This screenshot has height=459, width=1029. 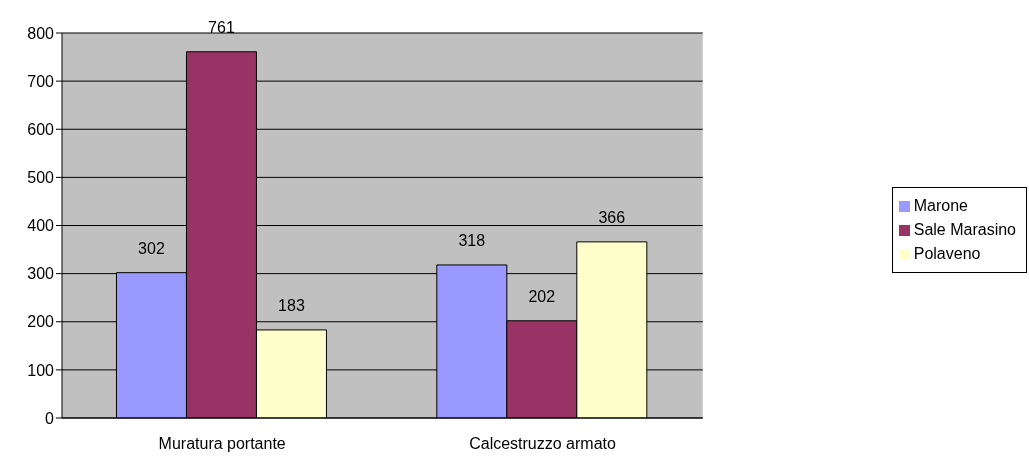 I want to click on x-tick-label: Calcestruzzo armato, so click(x=542, y=444).